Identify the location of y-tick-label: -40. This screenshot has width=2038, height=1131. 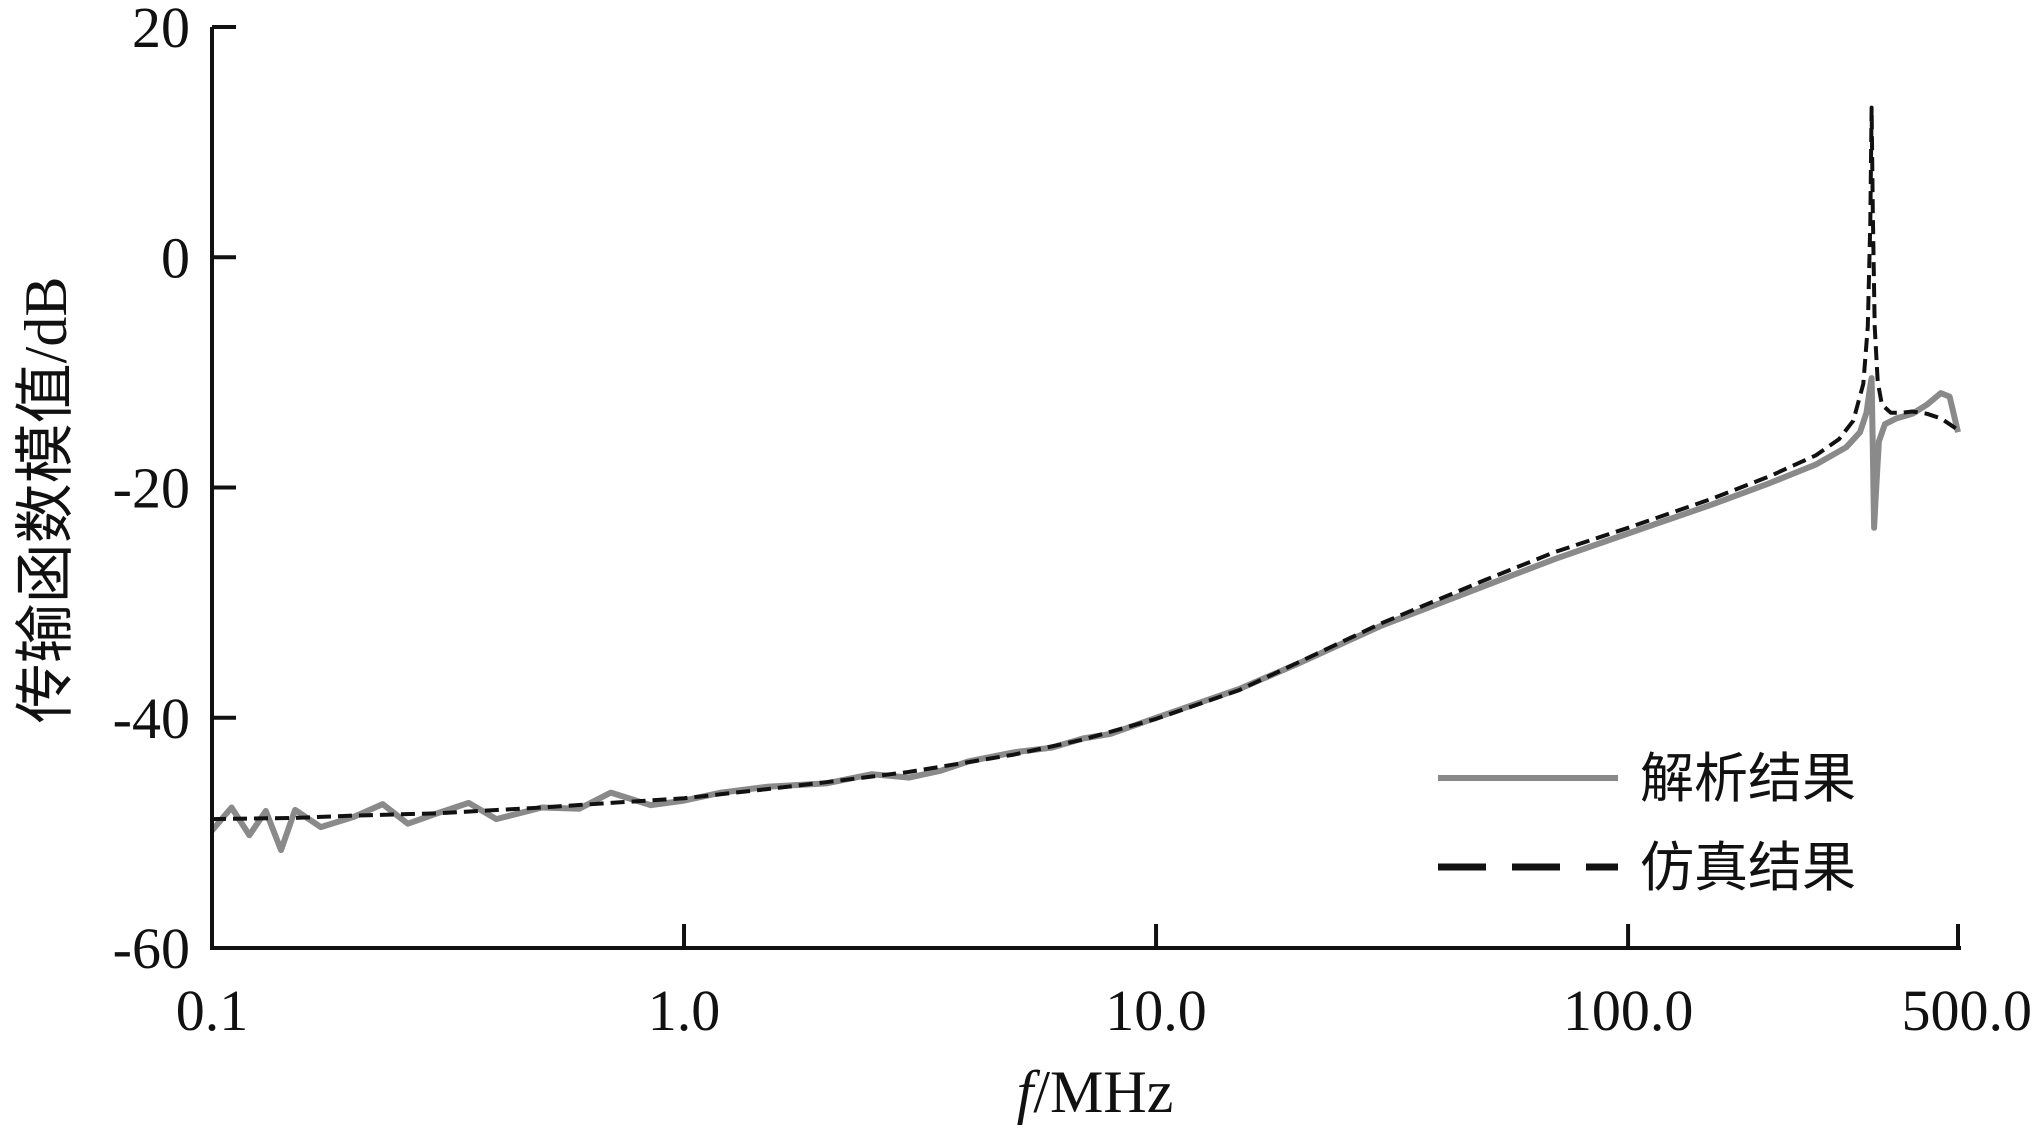
(151, 718).